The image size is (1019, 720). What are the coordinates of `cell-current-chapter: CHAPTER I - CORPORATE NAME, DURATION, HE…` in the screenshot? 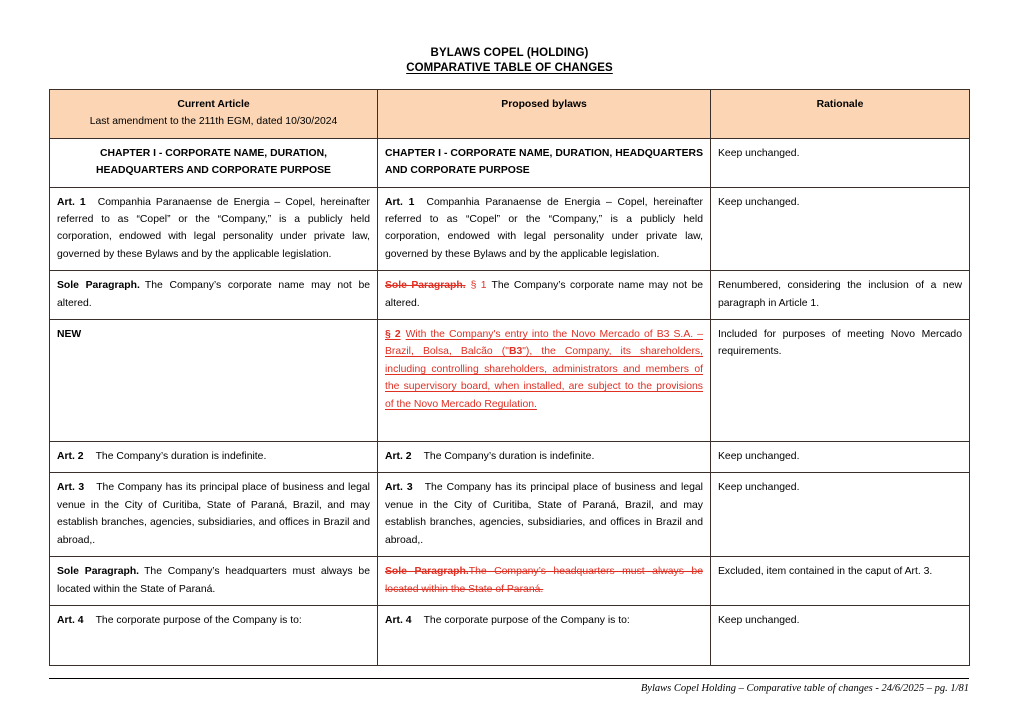 It's located at (213, 162).